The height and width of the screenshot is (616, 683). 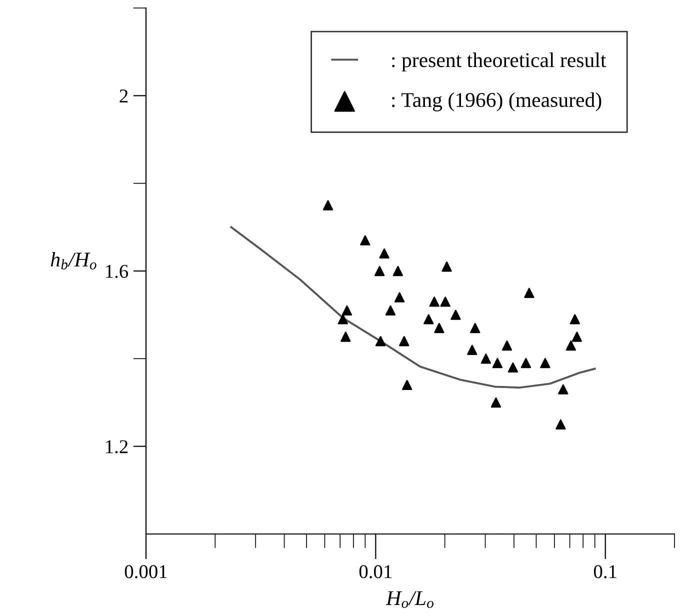 I want to click on x-tick-label: 0.001, so click(x=145, y=571).